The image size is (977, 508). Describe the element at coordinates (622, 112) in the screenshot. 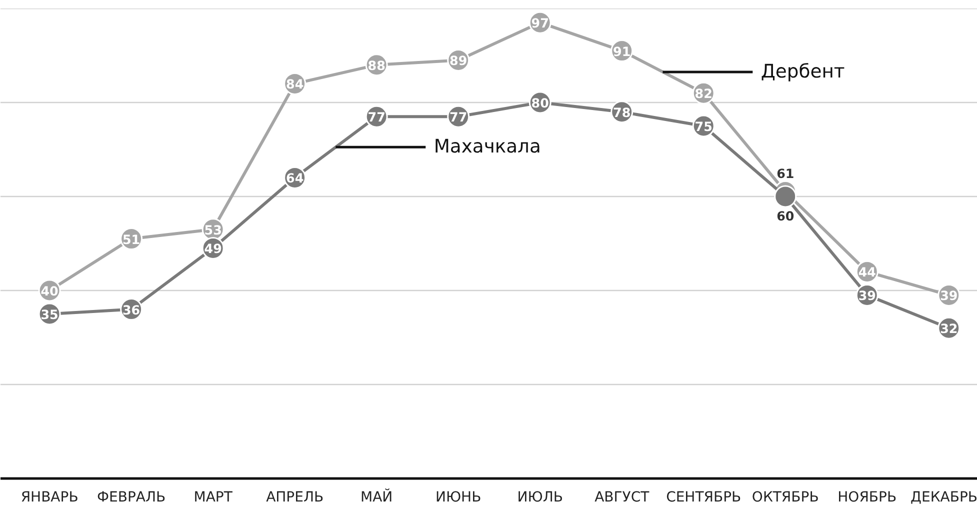

I see `data-label: 78` at that location.